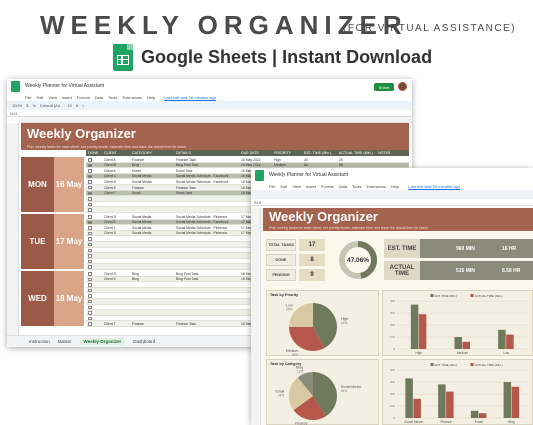 Image resolution: width=533 pixels, height=425 pixels. Describe the element at coordinates (247, 187) in the screenshot. I see `table-row: Client E Finance Finance Task 16 May 2022` at that location.